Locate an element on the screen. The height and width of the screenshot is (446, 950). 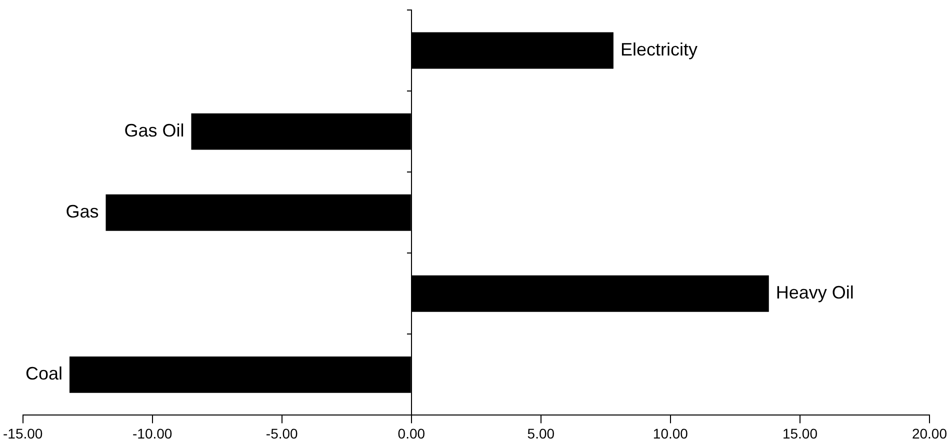
x-tick-label: 15.00 is located at coordinates (800, 433).